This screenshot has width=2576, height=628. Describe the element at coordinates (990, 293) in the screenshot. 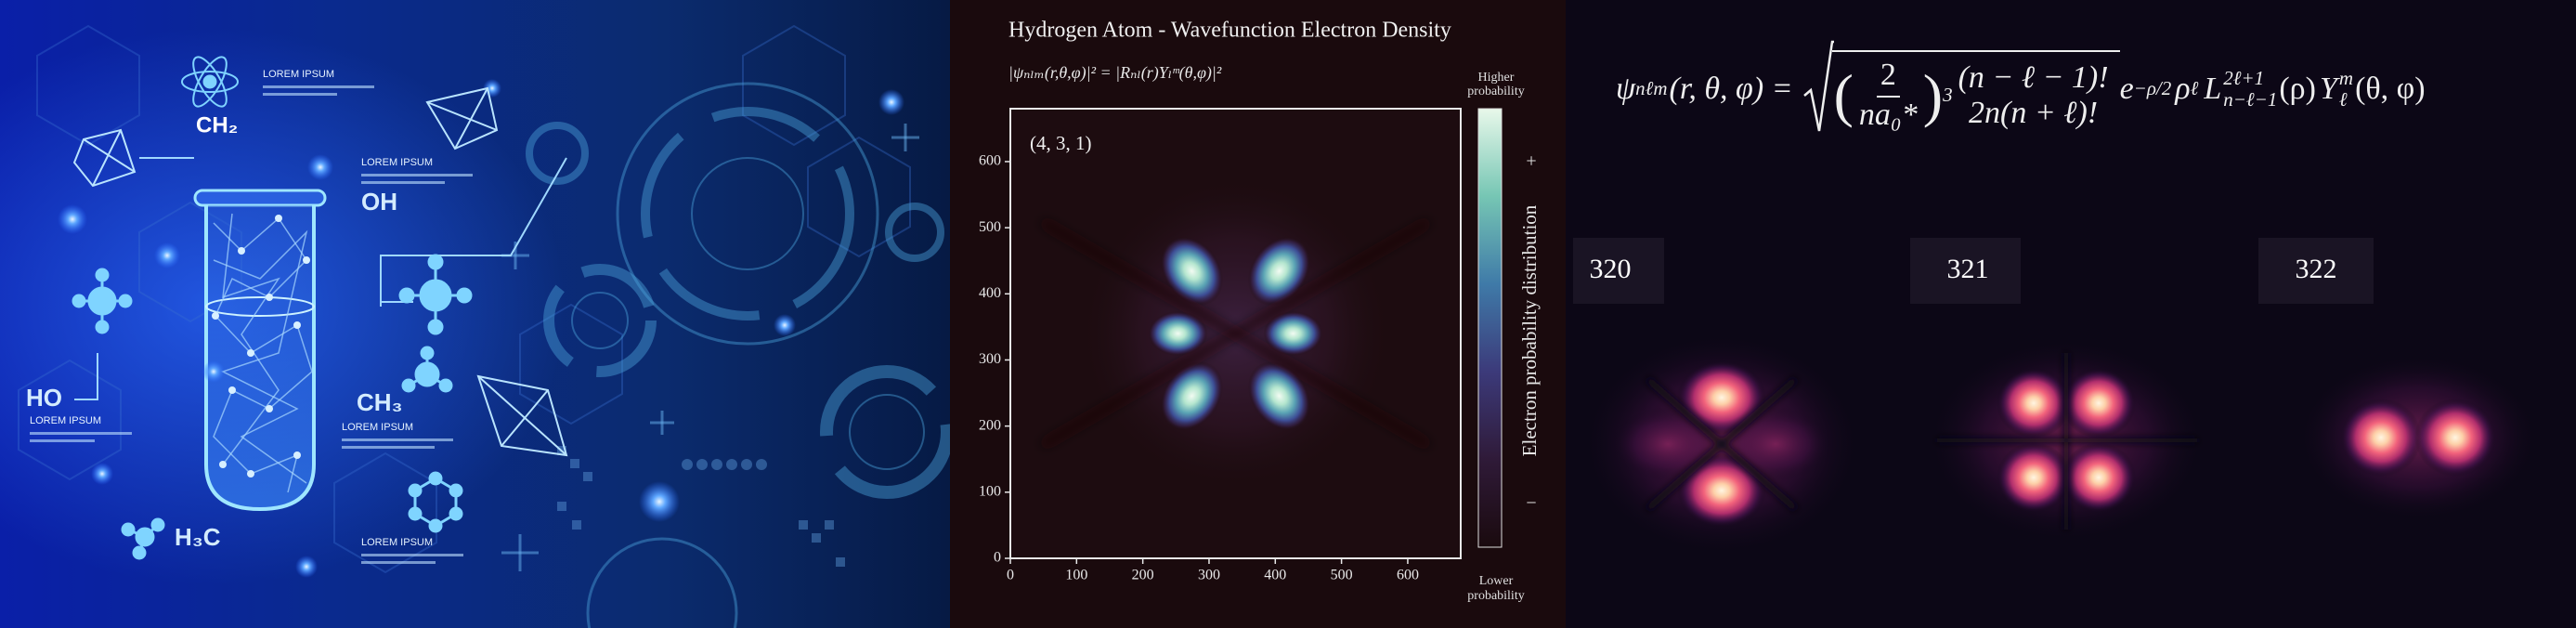

I see `y-tick-label: 400` at that location.